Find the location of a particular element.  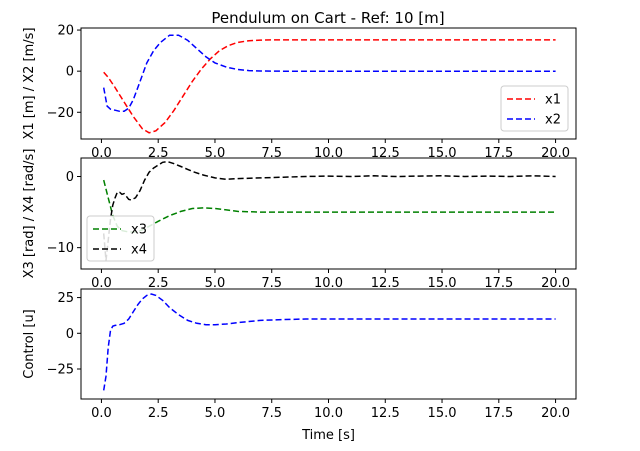

y-axis-label: X3 [rad] / X4 [rad/s] is located at coordinates (29, 214).